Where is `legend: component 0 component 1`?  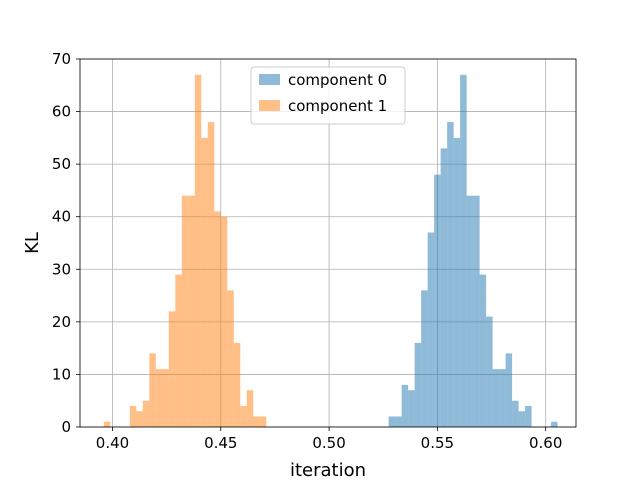 legend: component 0 component 1 is located at coordinates (328, 95).